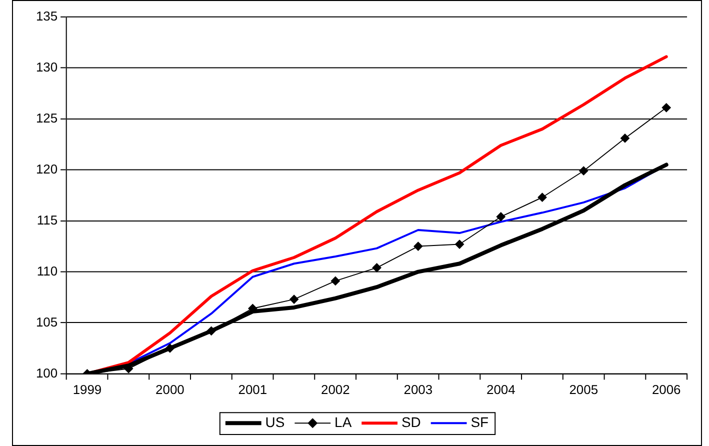 The image size is (709, 446). Describe the element at coordinates (479, 422) in the screenshot. I see `legend-label: SF` at that location.